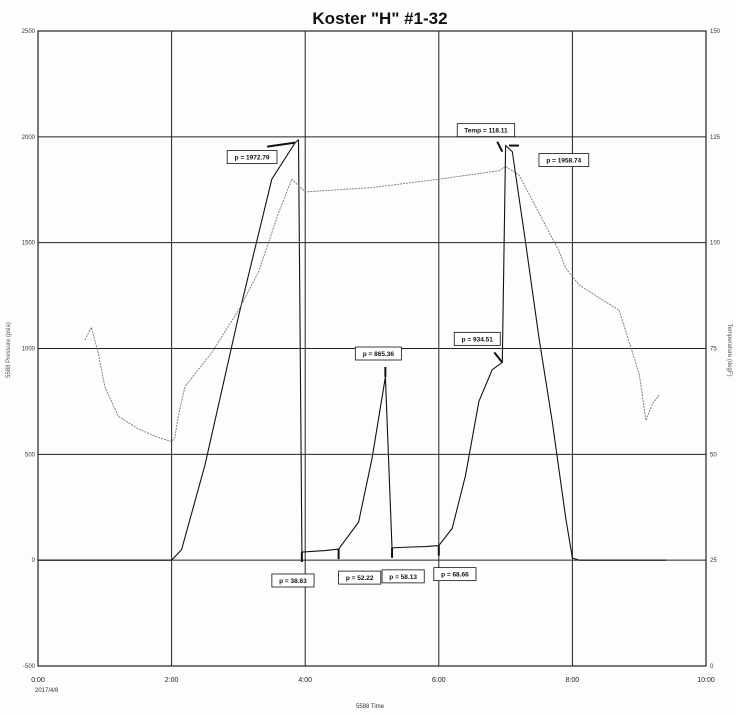 The width and height of the screenshot is (736, 715). What do you see at coordinates (439, 680) in the screenshot?
I see `x-tick: 6:00` at bounding box center [439, 680].